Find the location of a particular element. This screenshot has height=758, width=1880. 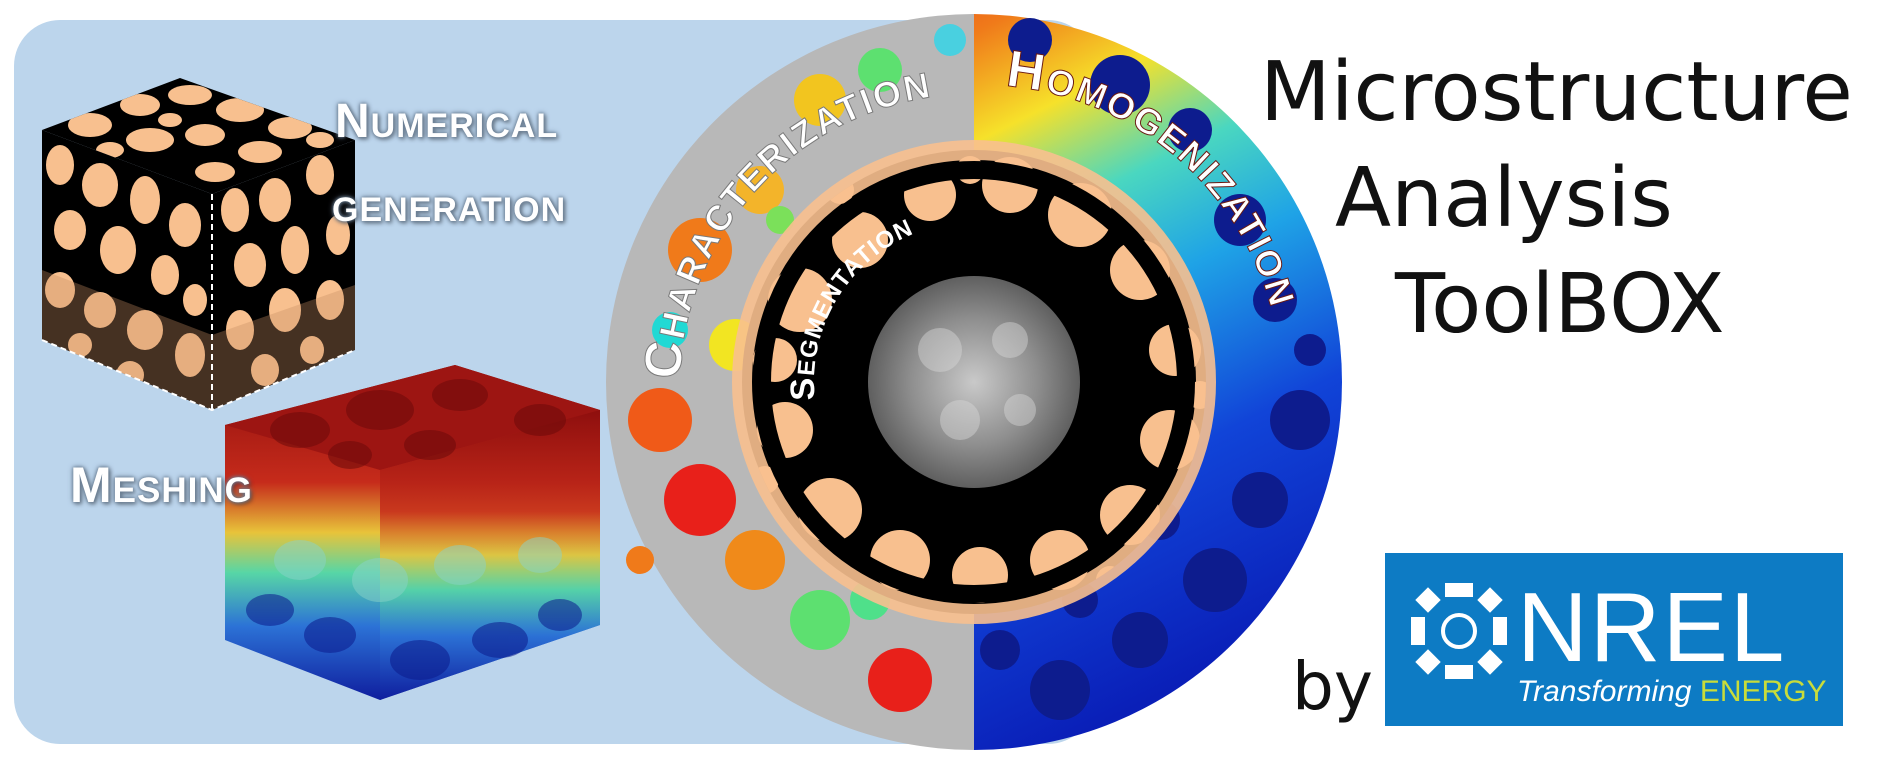

meshing-image is located at coordinates (412, 532).